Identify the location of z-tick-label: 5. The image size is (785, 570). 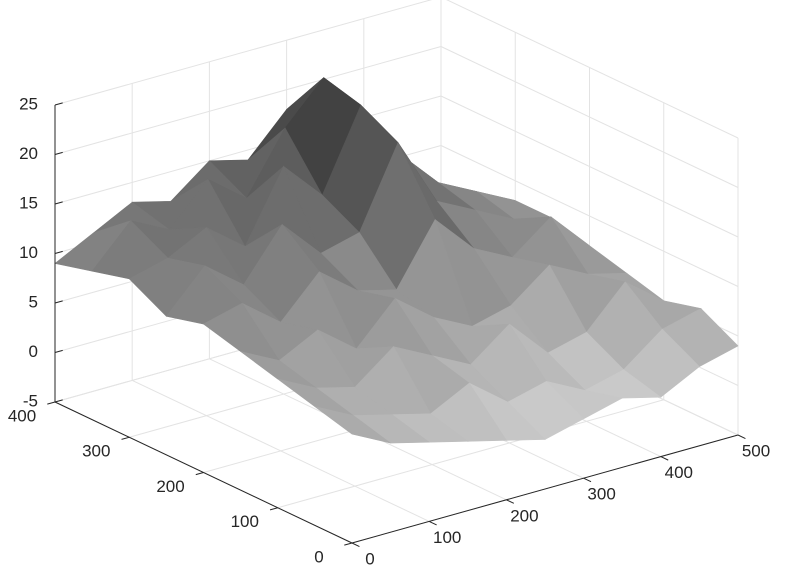
(33, 301).